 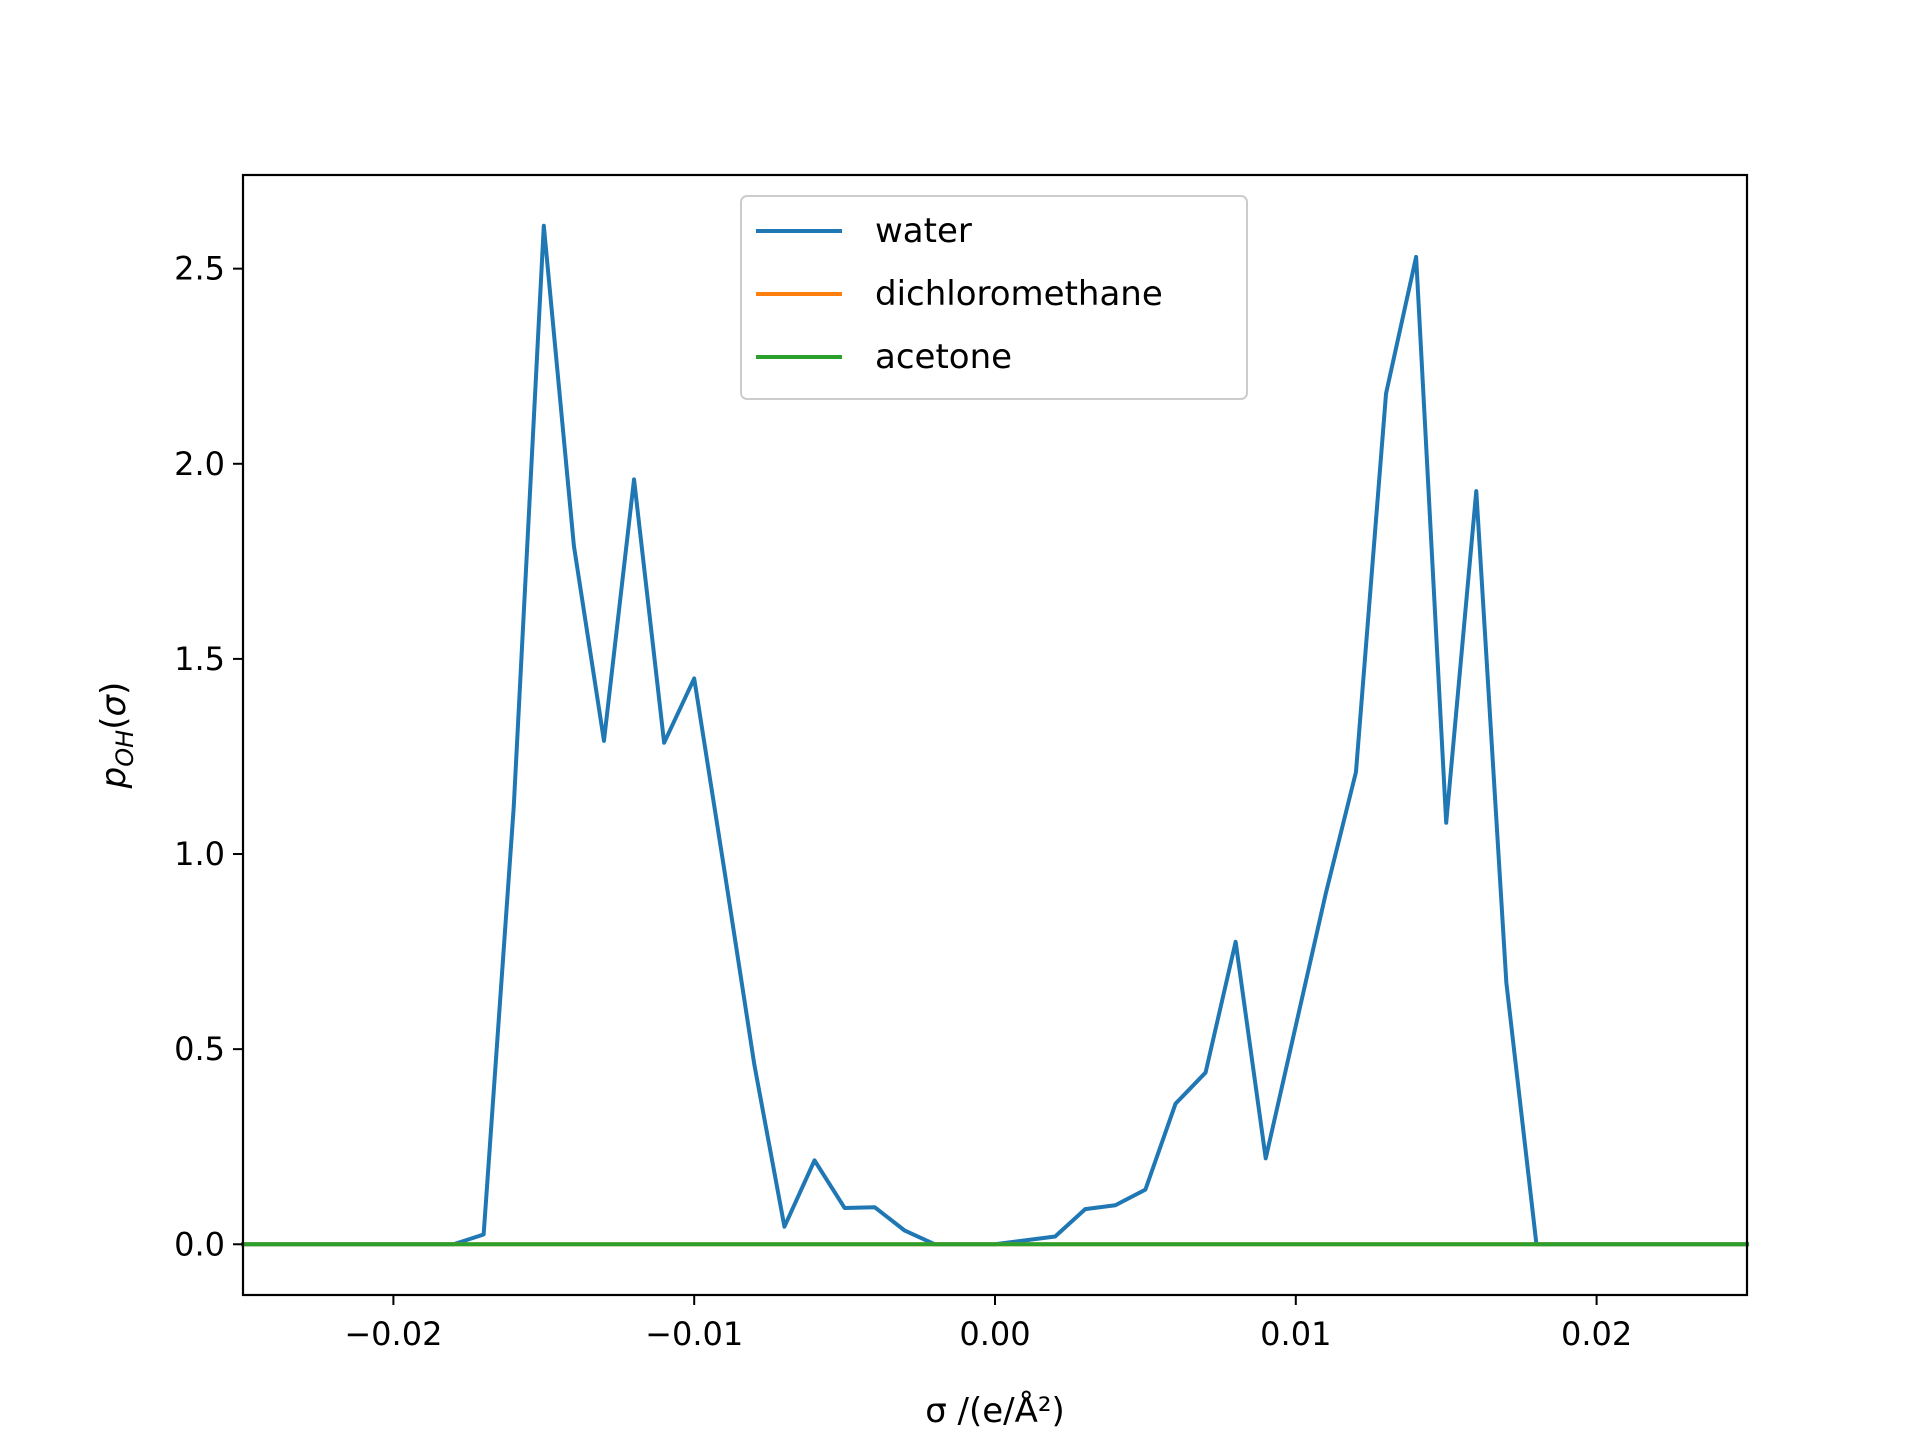 What do you see at coordinates (923, 231) in the screenshot?
I see `legend-label: water` at bounding box center [923, 231].